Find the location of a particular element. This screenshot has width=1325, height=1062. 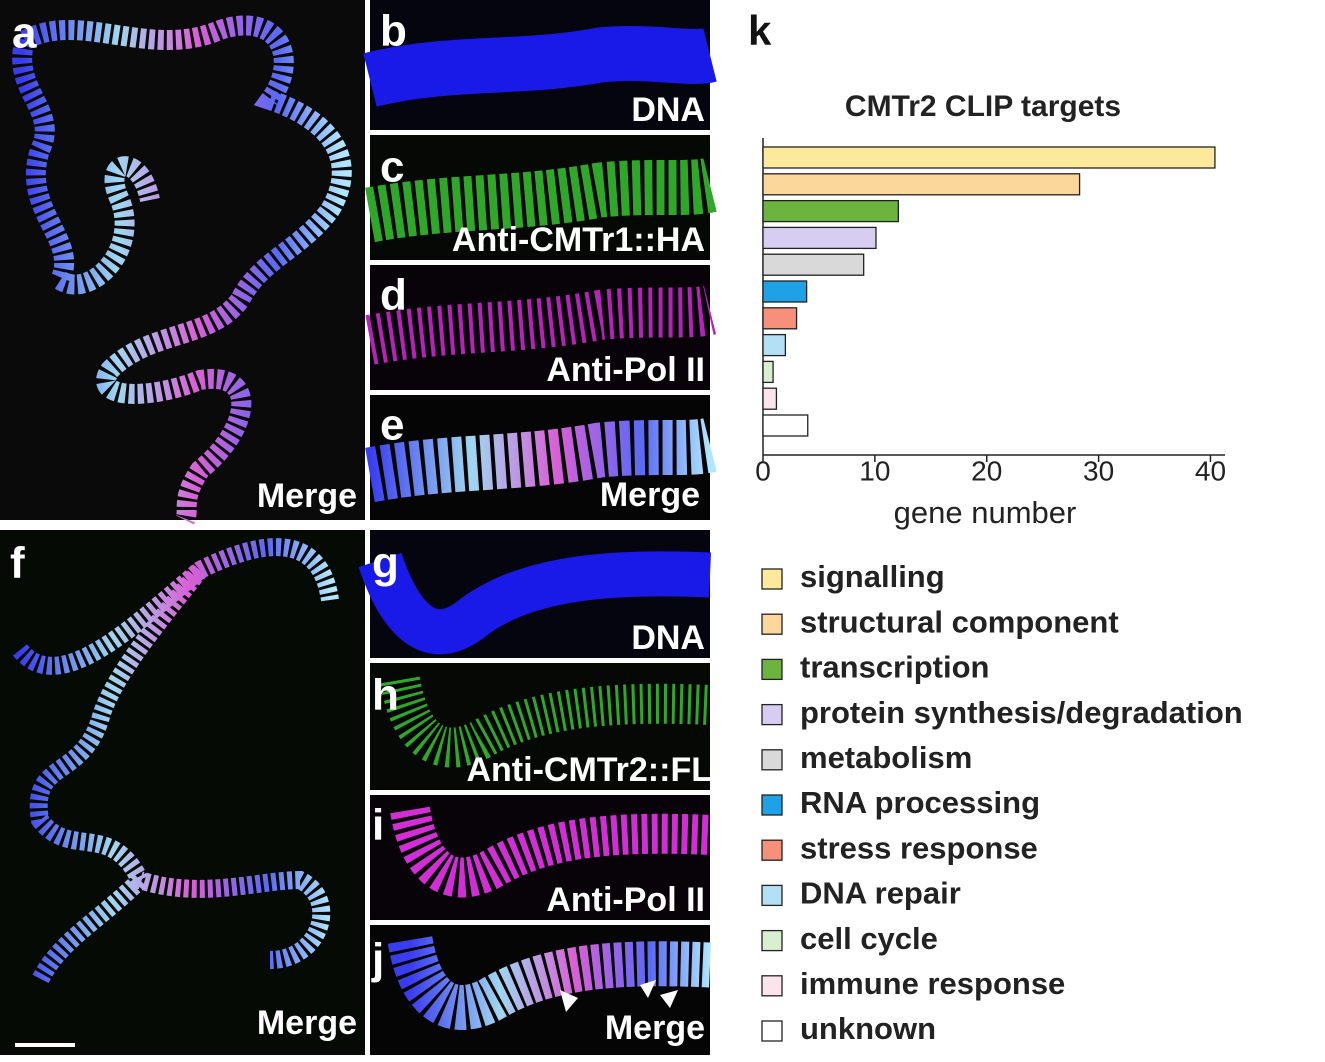

panel-label: e is located at coordinates (392, 425).